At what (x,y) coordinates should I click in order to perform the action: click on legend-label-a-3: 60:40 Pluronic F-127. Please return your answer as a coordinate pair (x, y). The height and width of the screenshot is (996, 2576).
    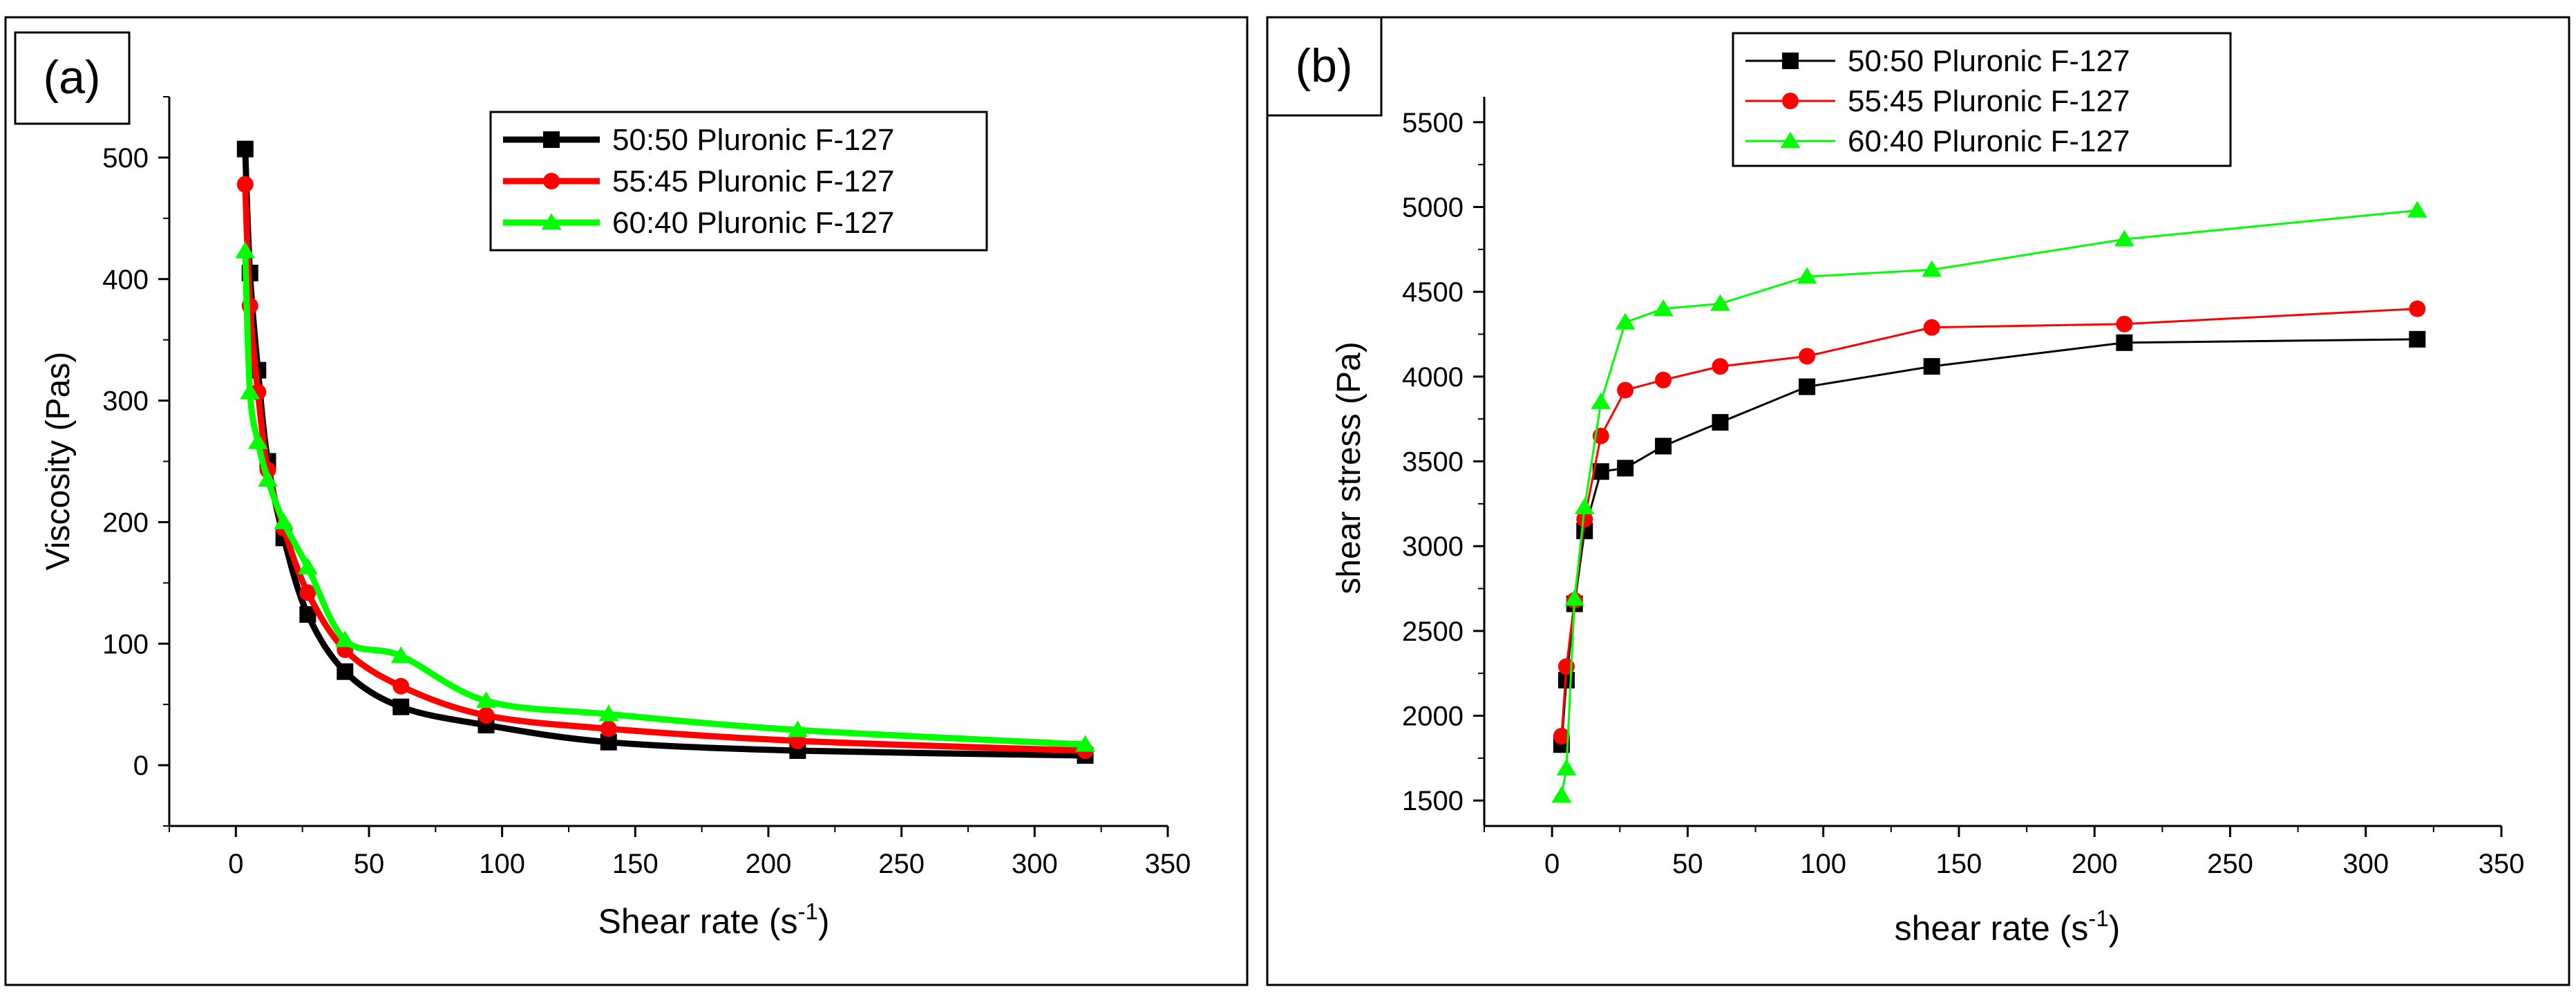
    Looking at the image, I should click on (753, 223).